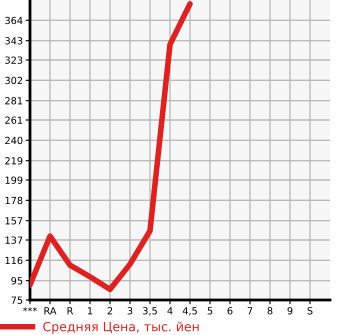 This screenshot has width=345, height=335. I want to click on x-tick-label: 6, so click(230, 310).